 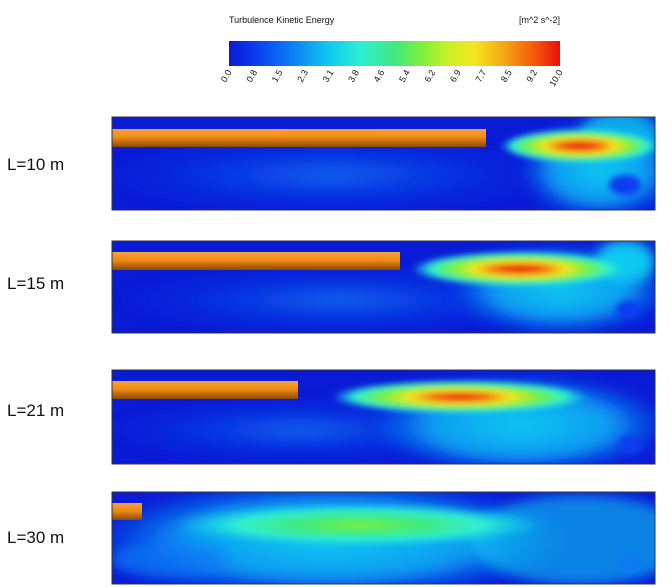 What do you see at coordinates (353, 76) in the screenshot?
I see `colorbar-tick-label: 3.8` at bounding box center [353, 76].